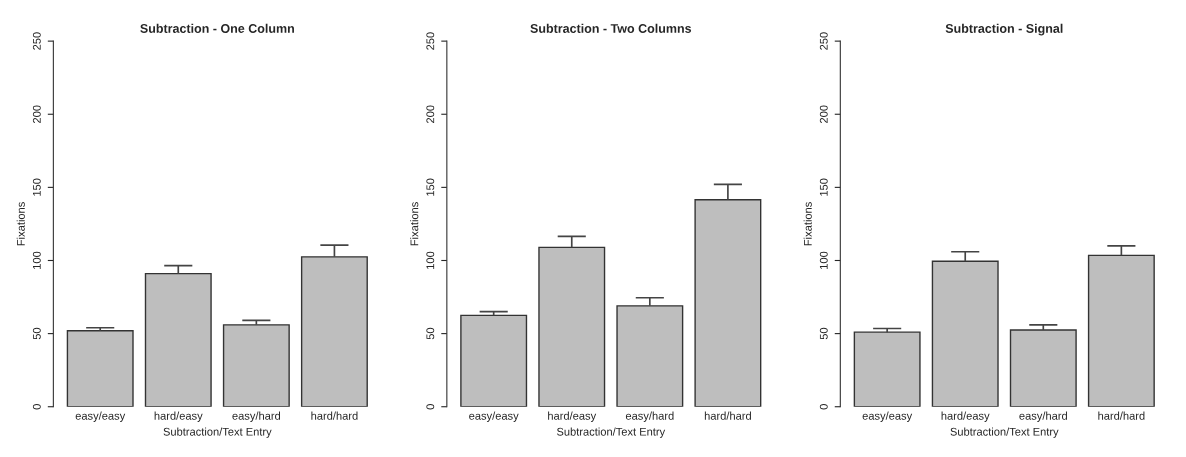 The image size is (1186, 457). I want to click on chart-title: Subtraction - Signal, so click(1004, 29).